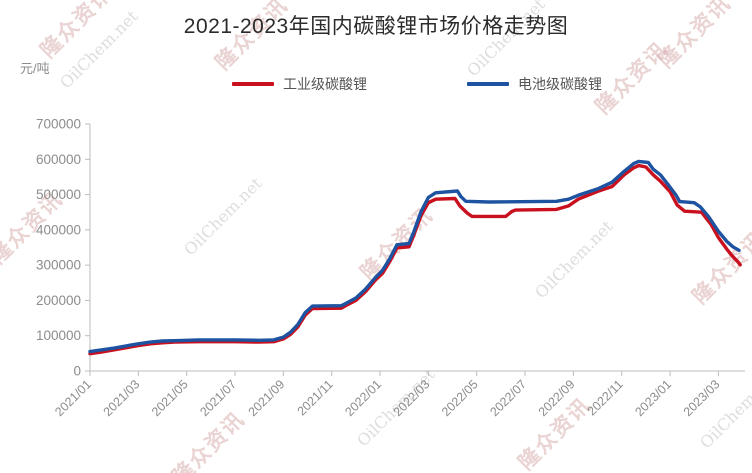 Image resolution: width=752 pixels, height=473 pixels. Describe the element at coordinates (58, 124) in the screenshot. I see `y-tick-label: 700000` at that location.